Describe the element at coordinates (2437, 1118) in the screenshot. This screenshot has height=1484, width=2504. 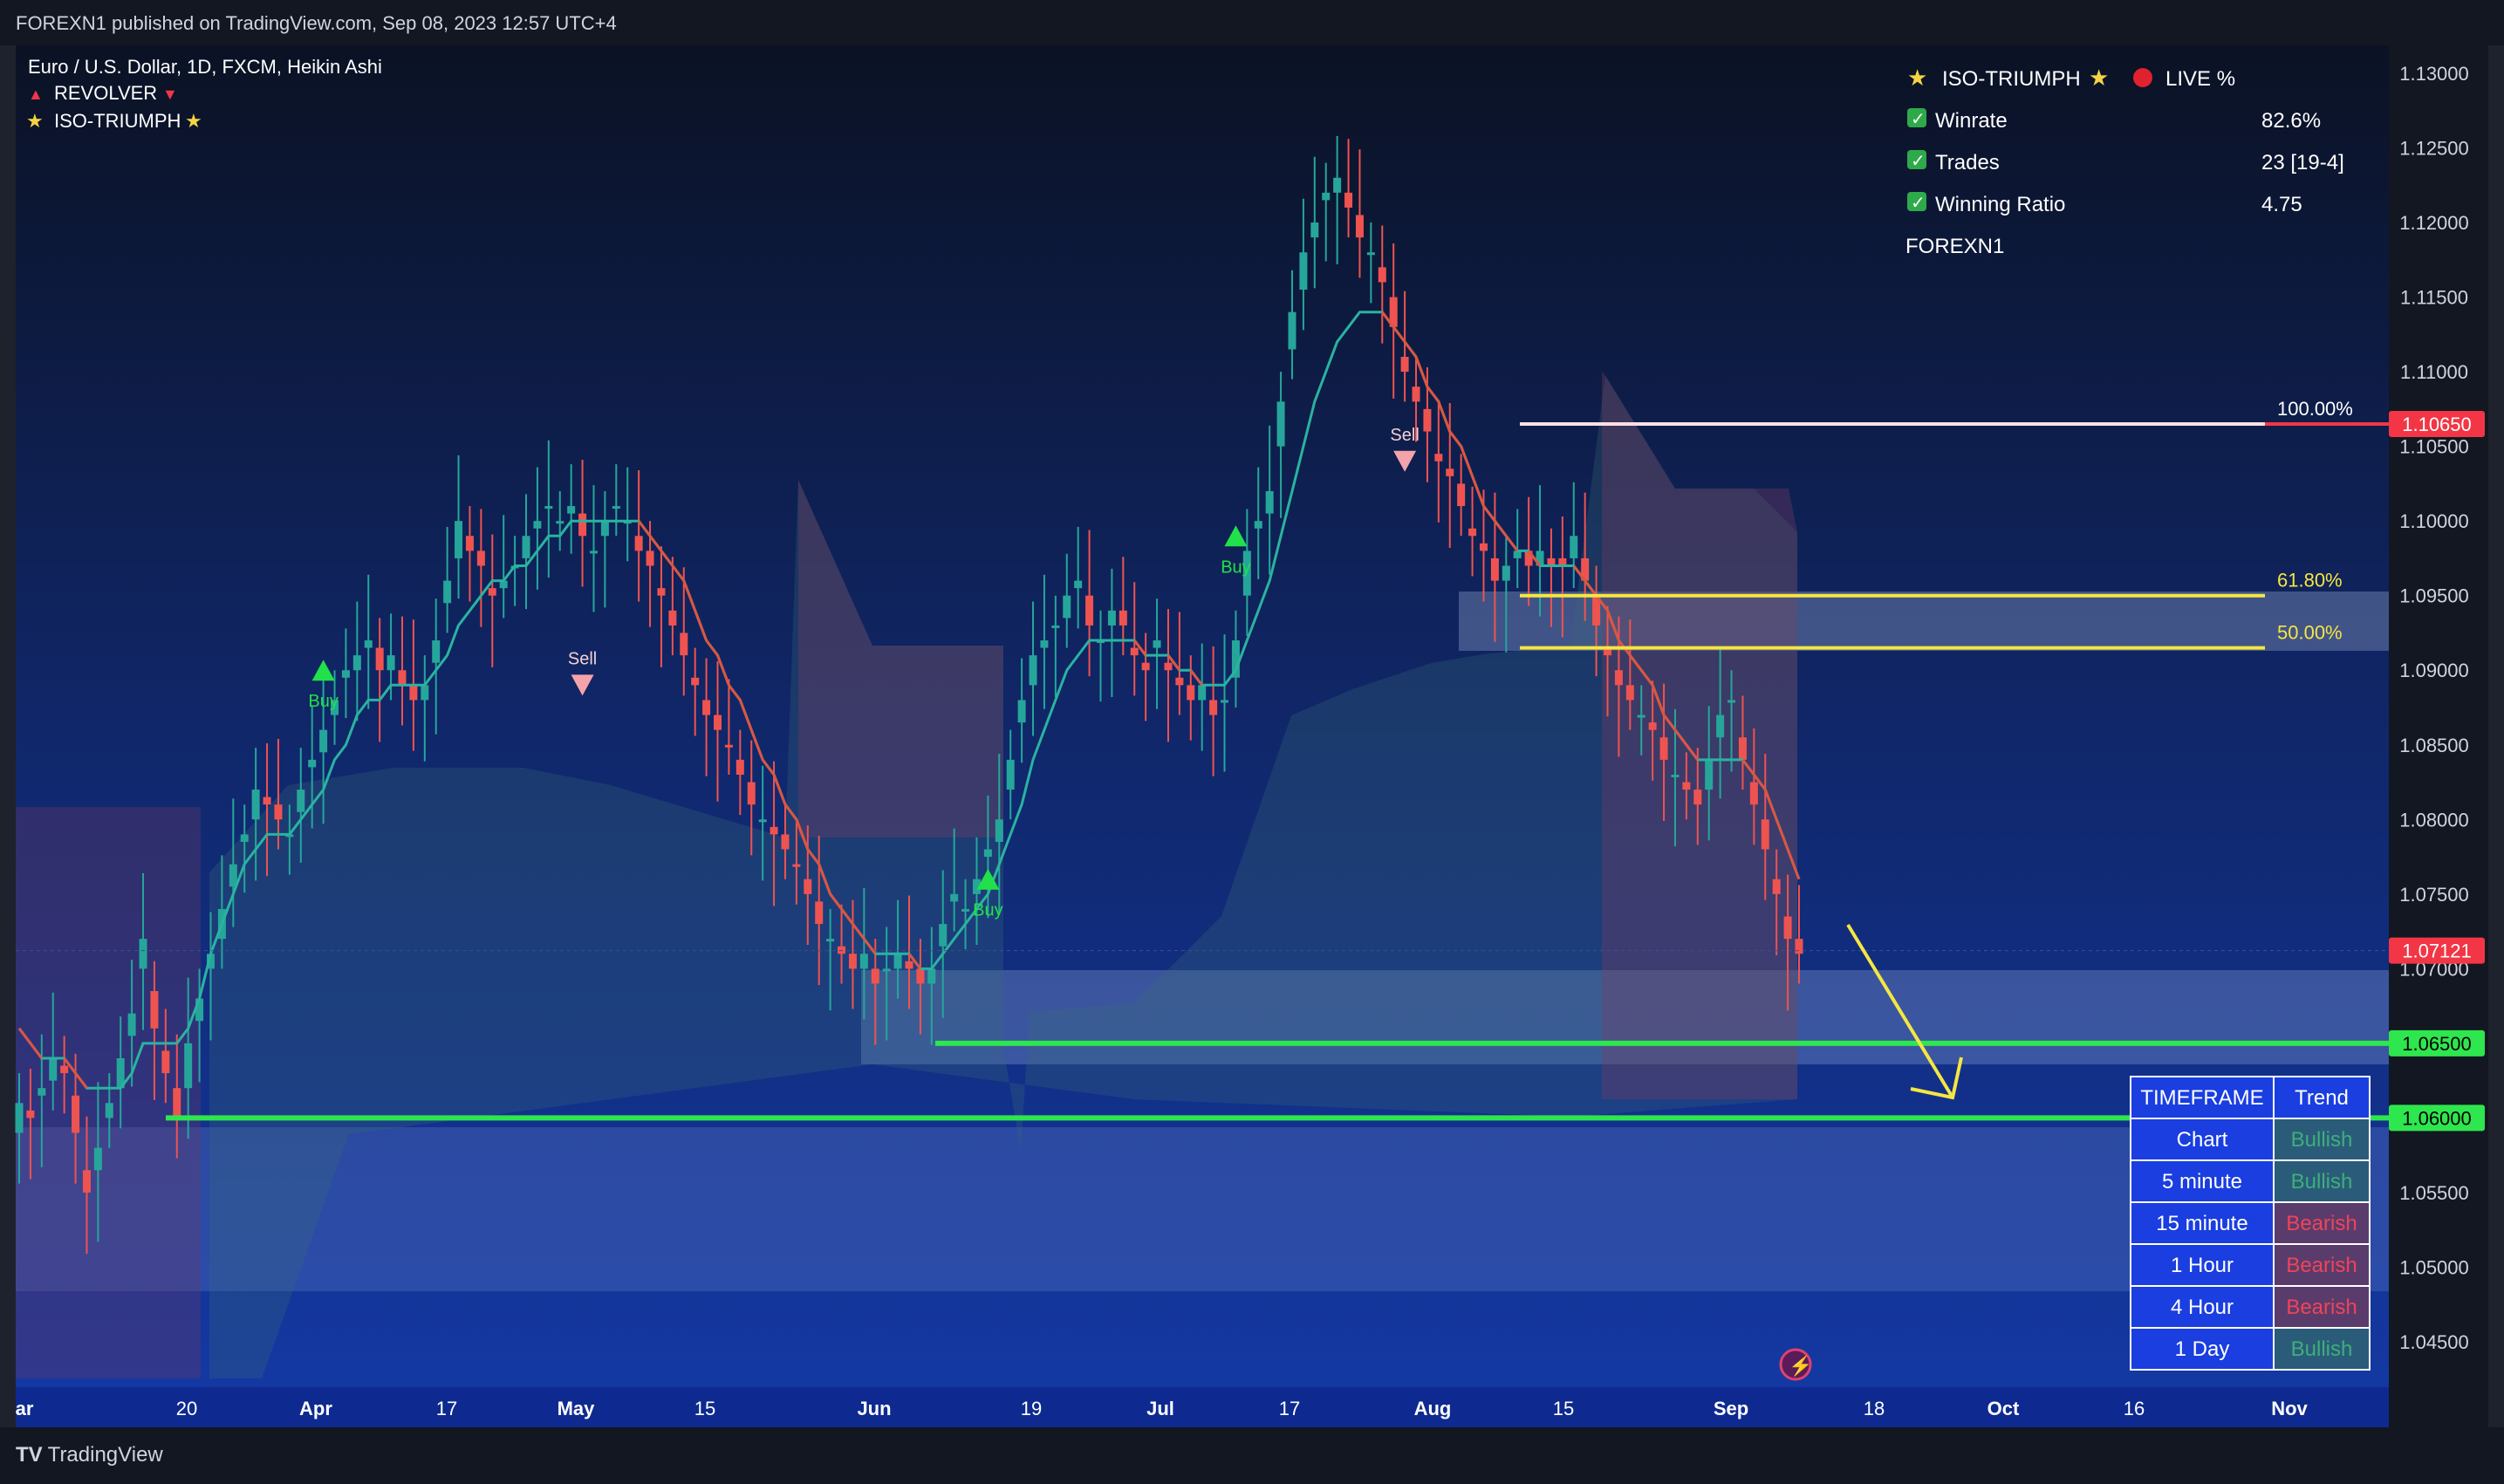
I see `price-tag-label: 1.06000` at that location.